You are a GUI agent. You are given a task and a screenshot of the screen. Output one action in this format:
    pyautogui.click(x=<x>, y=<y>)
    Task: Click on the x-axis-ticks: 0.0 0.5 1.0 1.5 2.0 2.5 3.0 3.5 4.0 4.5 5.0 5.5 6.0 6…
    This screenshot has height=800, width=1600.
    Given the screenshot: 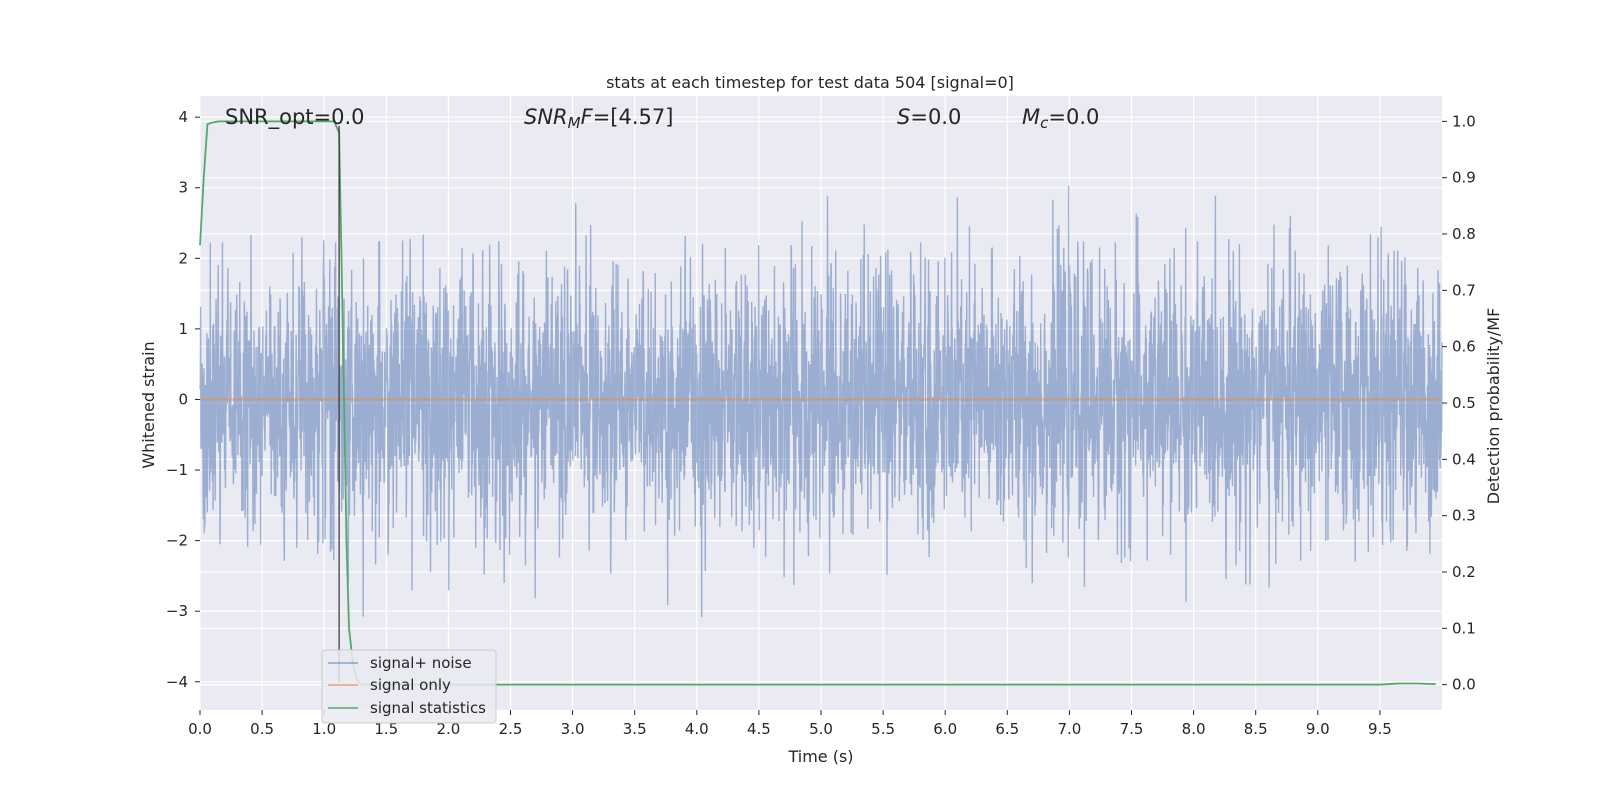 What is the action you would take?
    pyautogui.click(x=790, y=724)
    